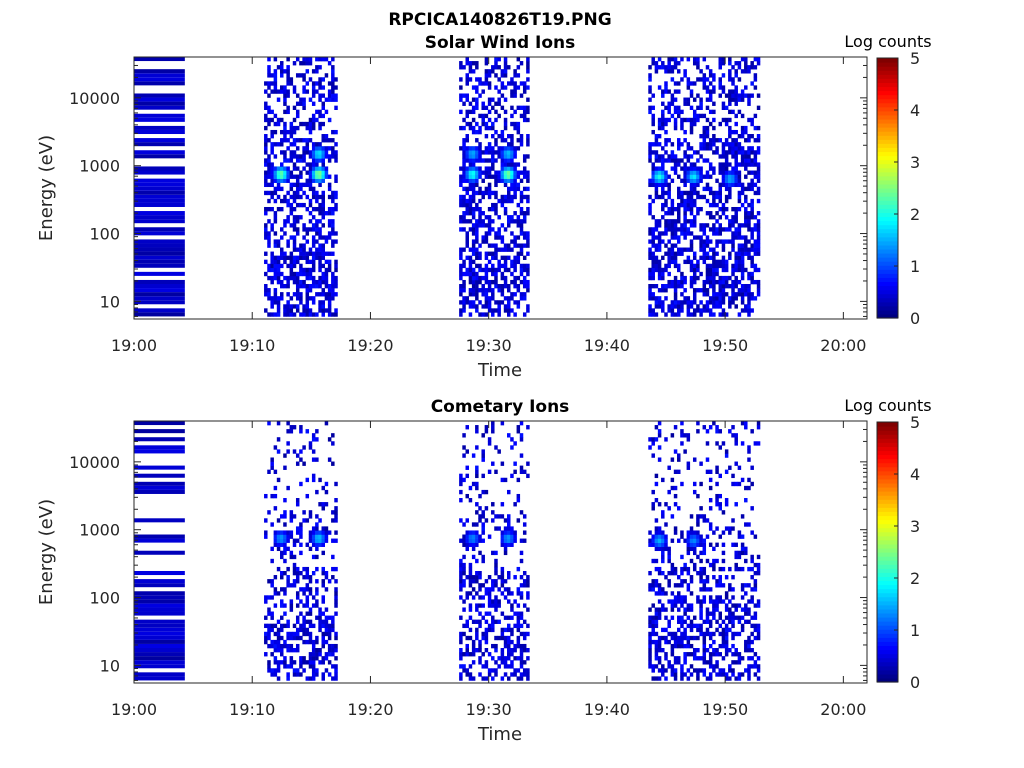  I want to click on figure-title: RPCICA140826T19.PNG, so click(499, 20).